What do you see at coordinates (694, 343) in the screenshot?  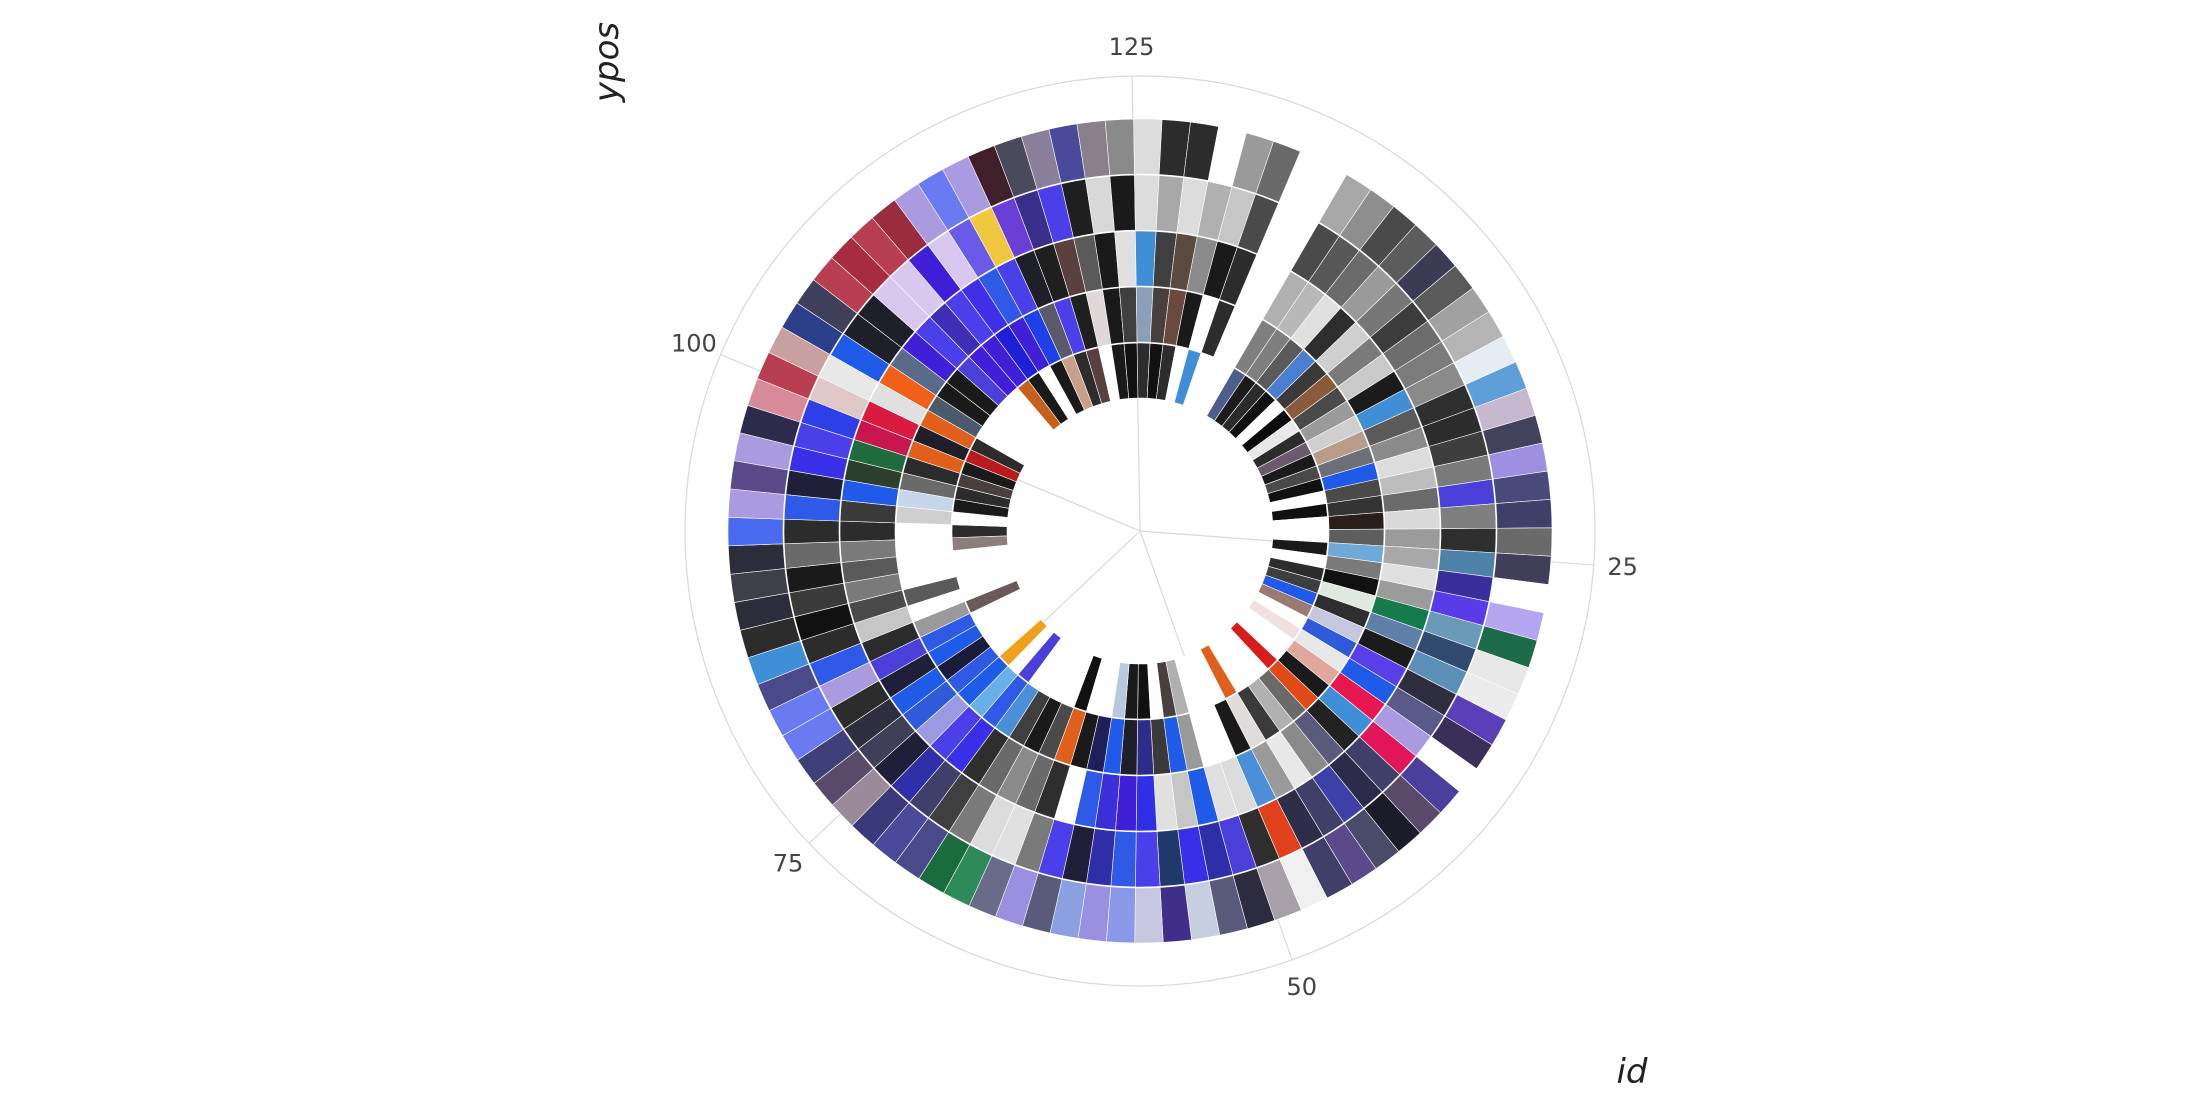 I see `tick-label-100: 100` at bounding box center [694, 343].